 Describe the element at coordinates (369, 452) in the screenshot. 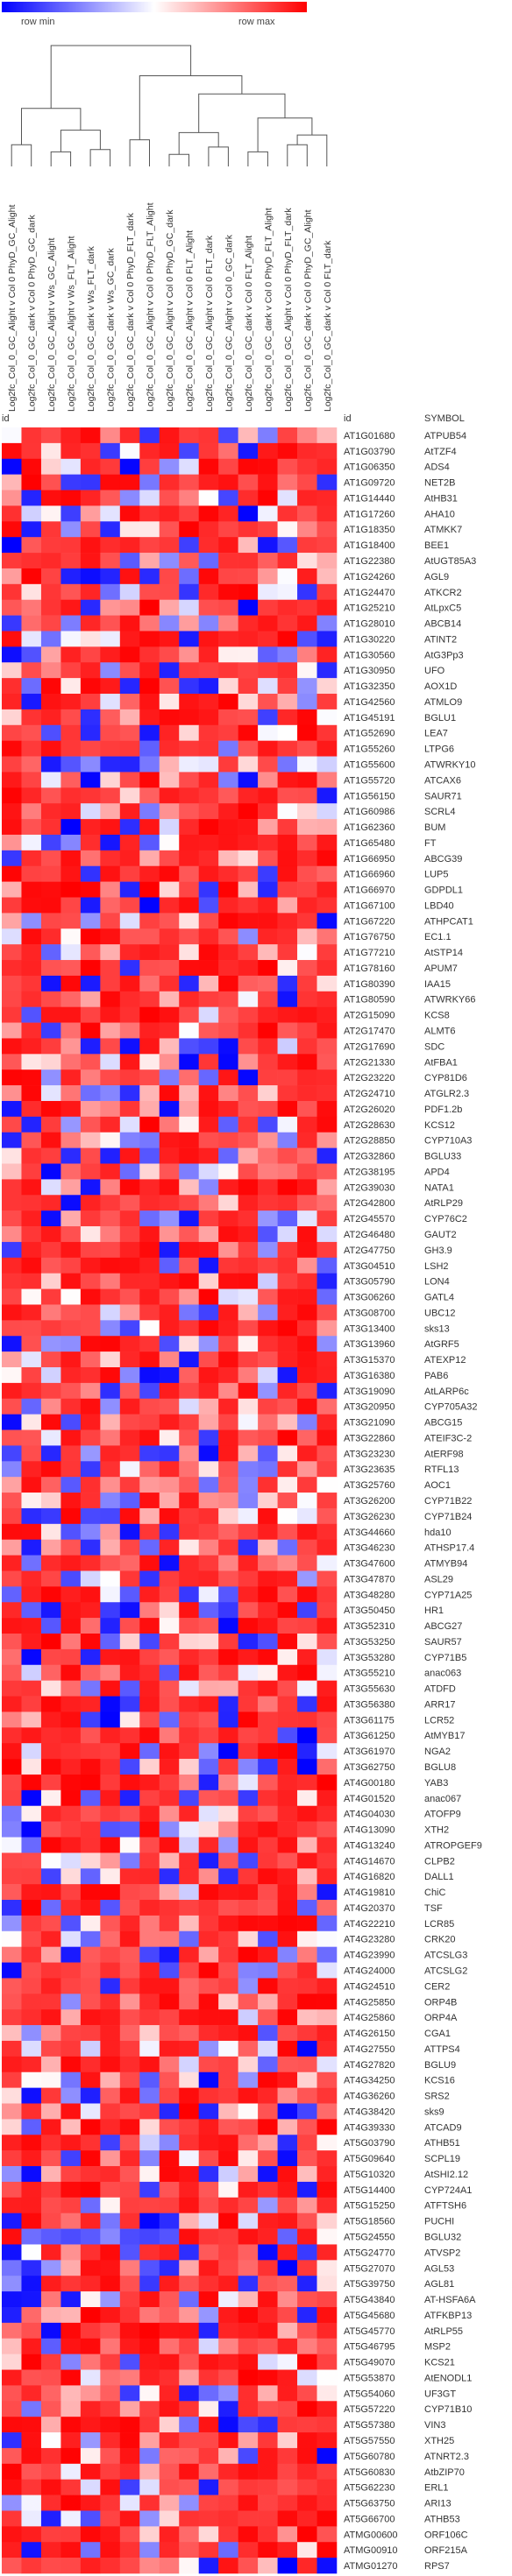

I see `row-id-label: AT1G03790` at that location.